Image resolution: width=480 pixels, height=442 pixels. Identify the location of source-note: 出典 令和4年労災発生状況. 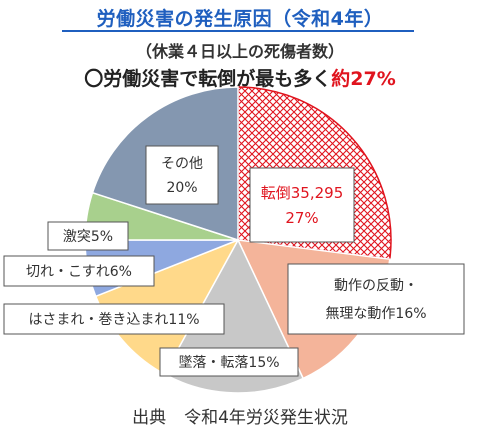
(240, 415).